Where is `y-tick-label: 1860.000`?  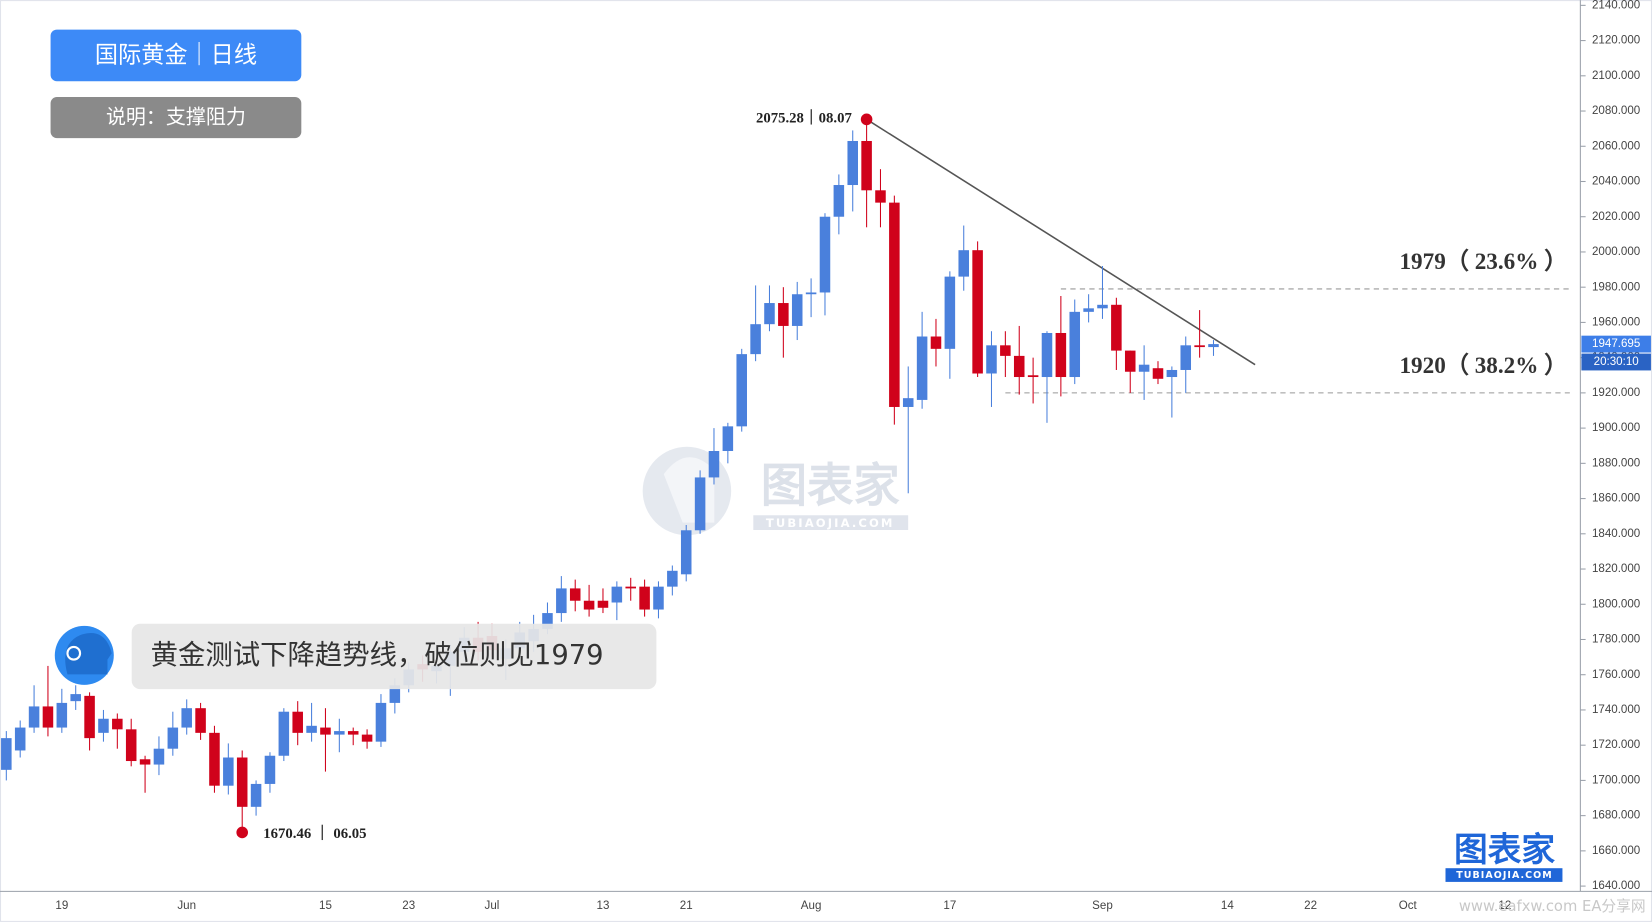 y-tick-label: 1860.000 is located at coordinates (1616, 499).